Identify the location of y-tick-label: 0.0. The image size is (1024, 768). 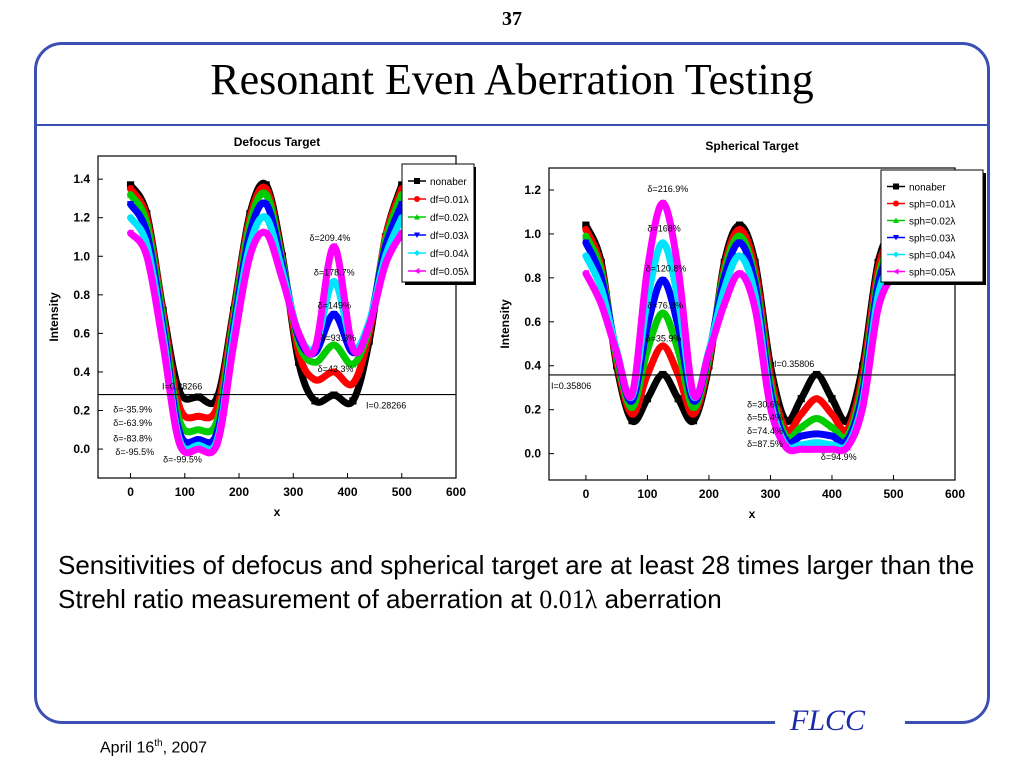
(81, 449).